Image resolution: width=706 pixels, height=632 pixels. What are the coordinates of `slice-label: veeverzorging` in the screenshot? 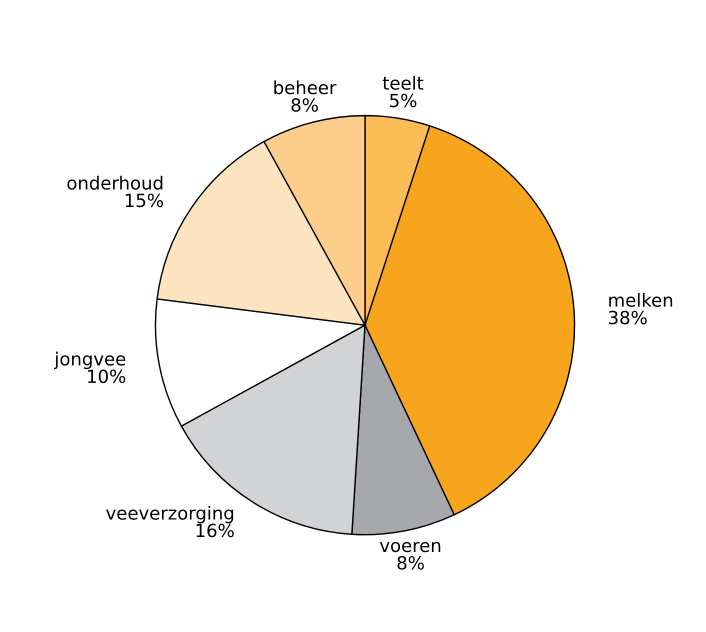 It's located at (170, 515).